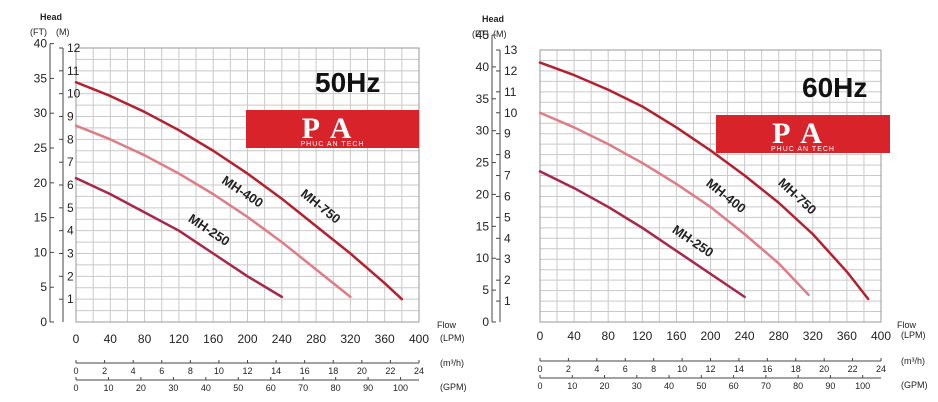 Image resolution: width=938 pixels, height=402 pixels. I want to click on lpm-tick-label: 360, so click(385, 339).